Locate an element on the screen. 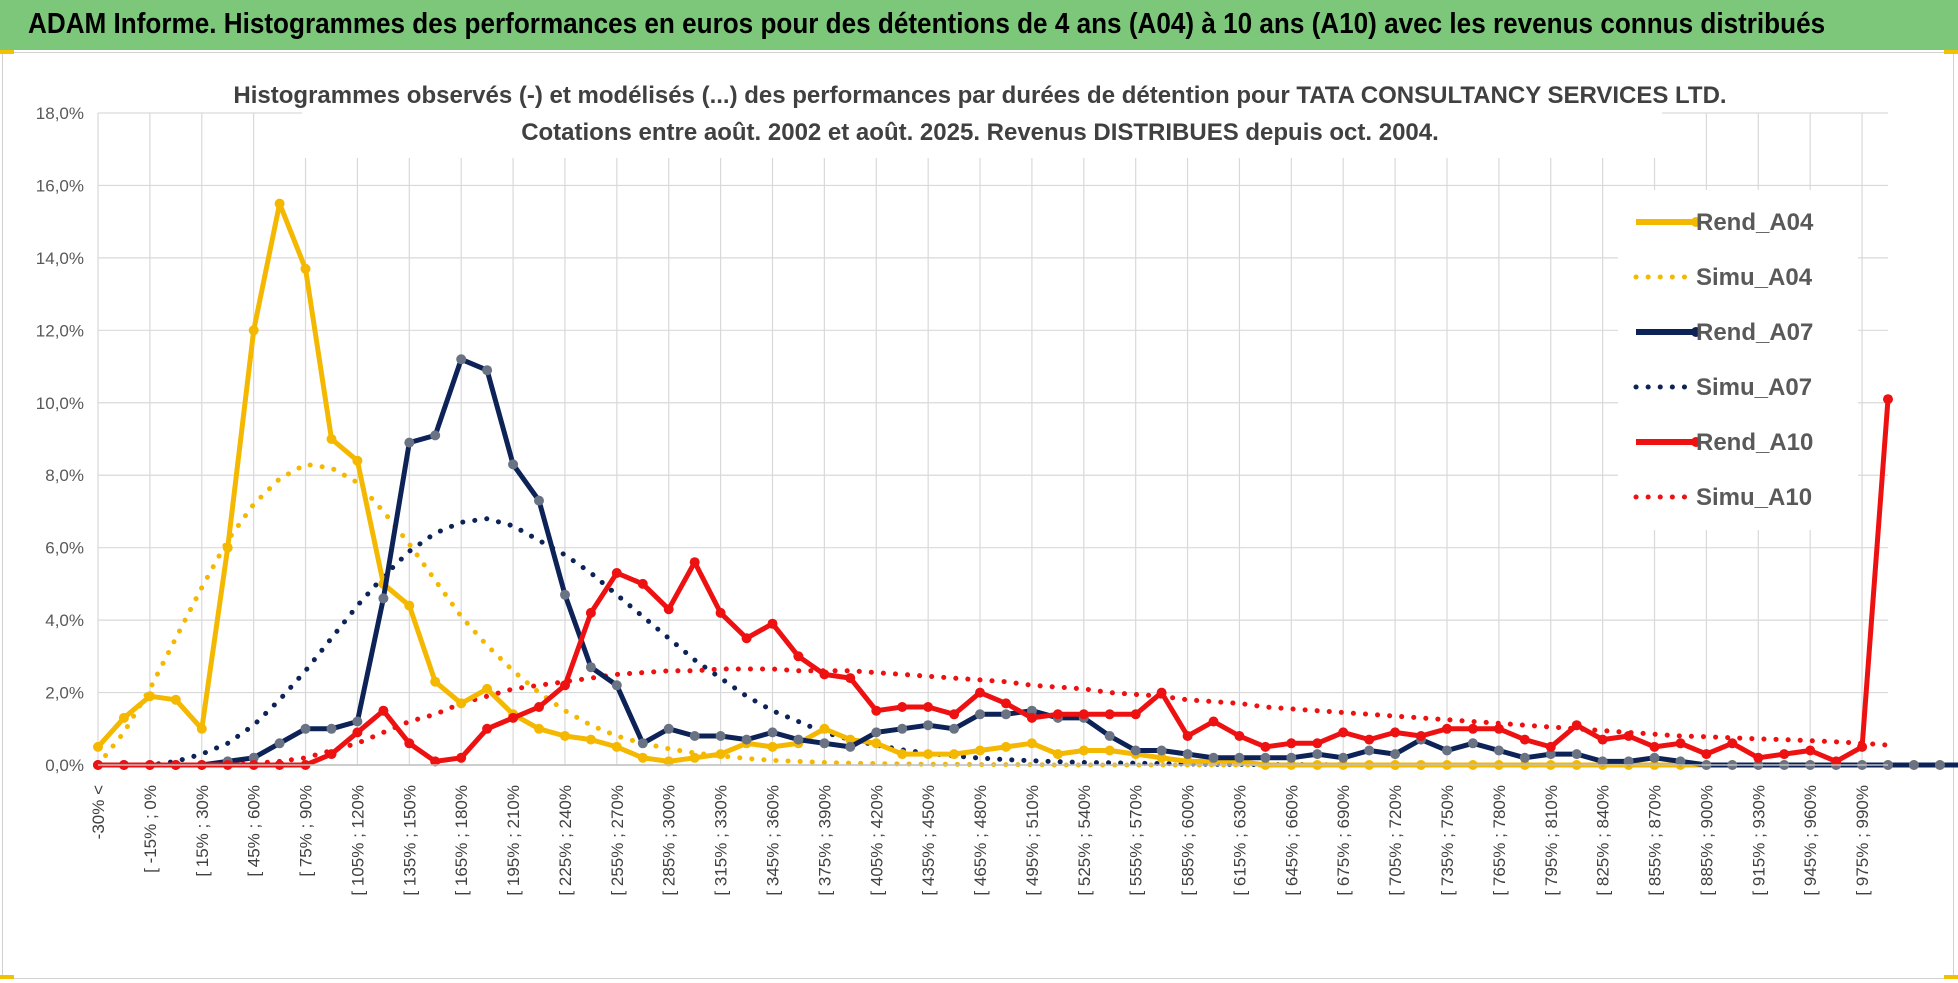  x-tick-label: [ 855% ; 870% is located at coordinates (1655, 840).